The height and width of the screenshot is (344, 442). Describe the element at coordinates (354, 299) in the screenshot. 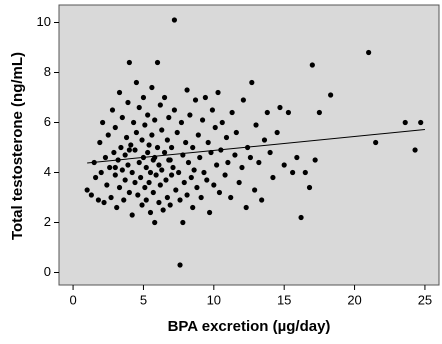

I see `x-tick-label: 20` at that location.